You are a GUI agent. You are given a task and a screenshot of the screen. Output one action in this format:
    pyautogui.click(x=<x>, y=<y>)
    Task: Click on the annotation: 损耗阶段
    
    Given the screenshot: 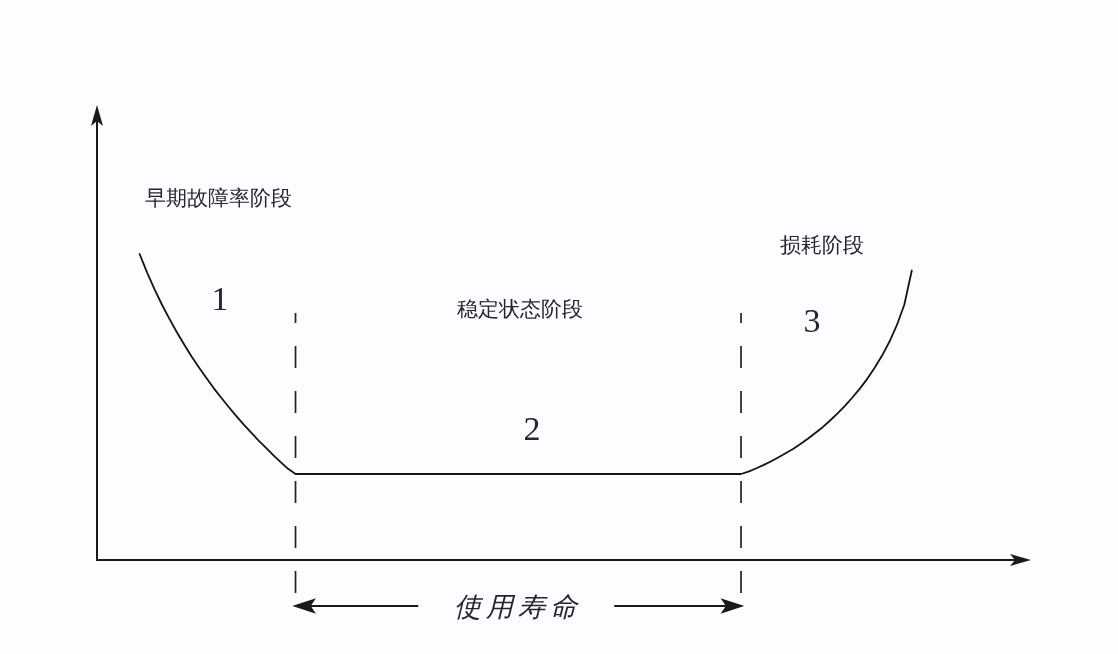 What is the action you would take?
    pyautogui.click(x=822, y=245)
    